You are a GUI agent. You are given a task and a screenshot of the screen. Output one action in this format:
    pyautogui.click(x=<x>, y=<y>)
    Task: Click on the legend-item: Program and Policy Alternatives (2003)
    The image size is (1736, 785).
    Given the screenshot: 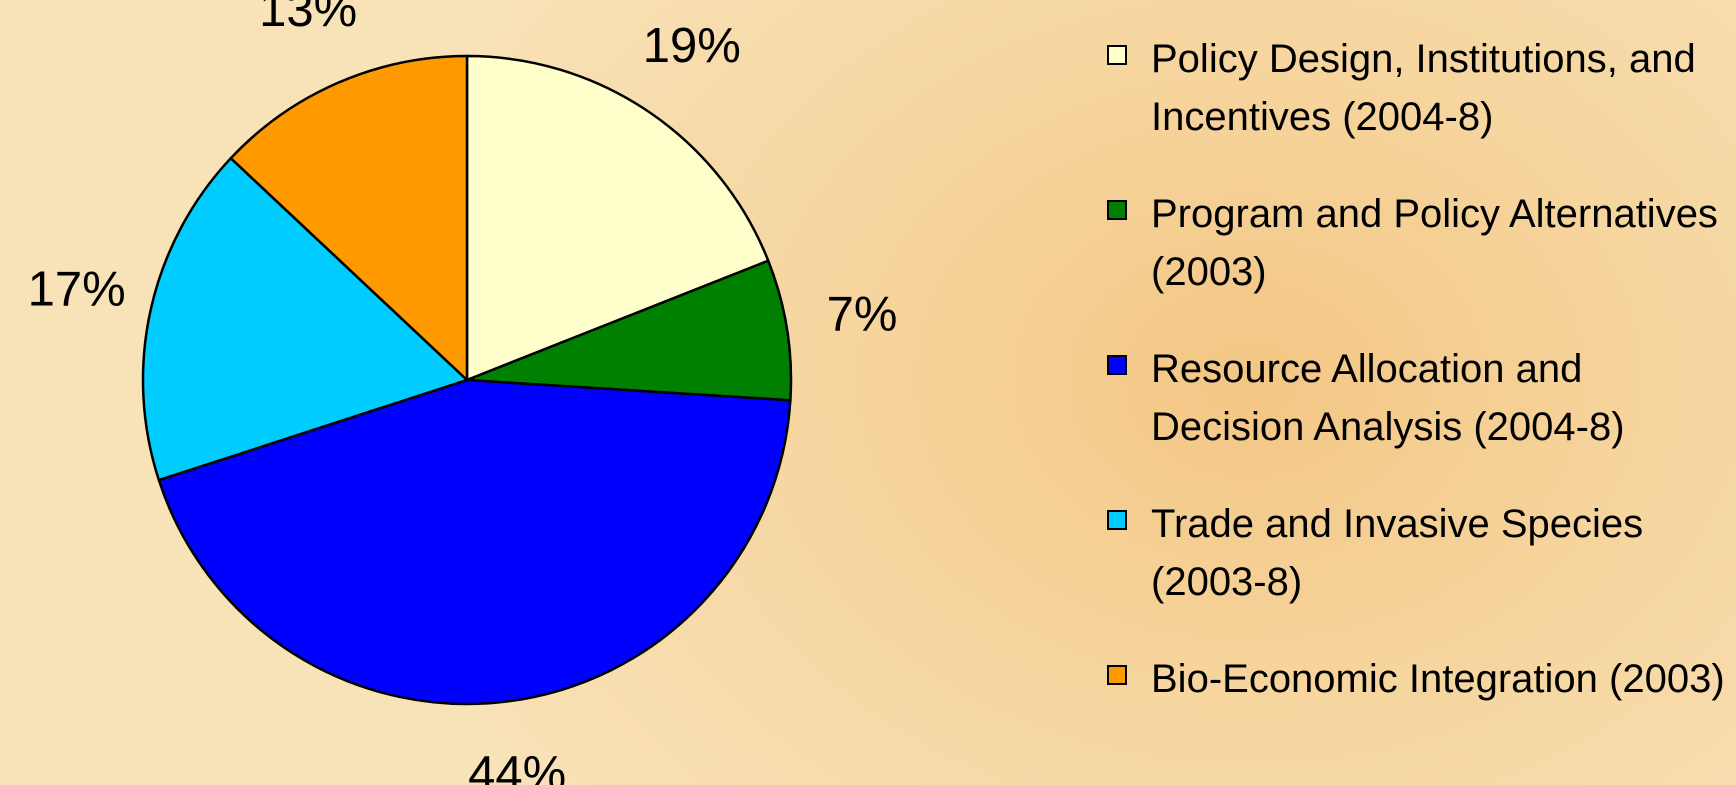 What is the action you would take?
    pyautogui.click(x=1419, y=262)
    